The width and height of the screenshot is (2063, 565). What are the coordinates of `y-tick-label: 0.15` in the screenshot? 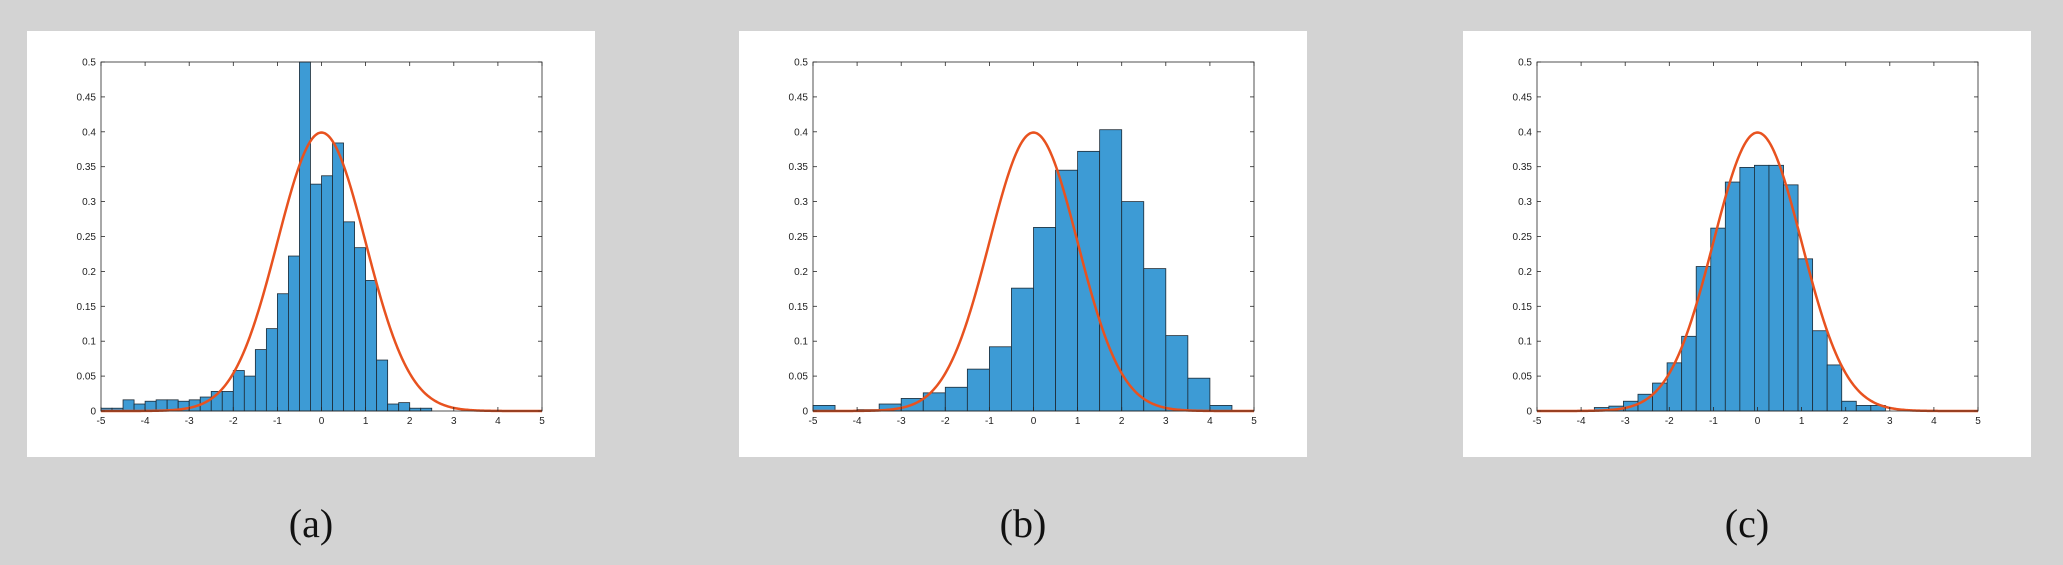 It's located at (799, 307).